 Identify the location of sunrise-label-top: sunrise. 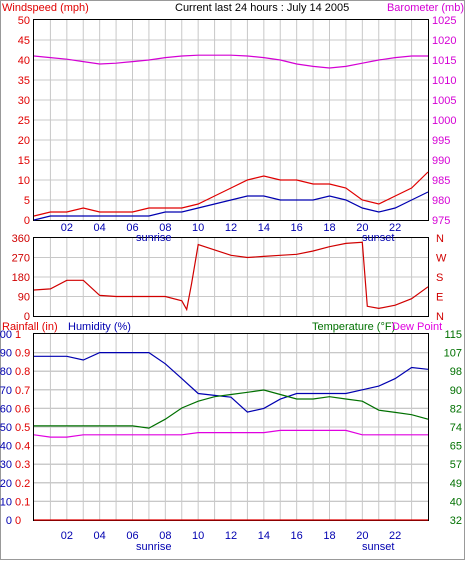
(153, 238).